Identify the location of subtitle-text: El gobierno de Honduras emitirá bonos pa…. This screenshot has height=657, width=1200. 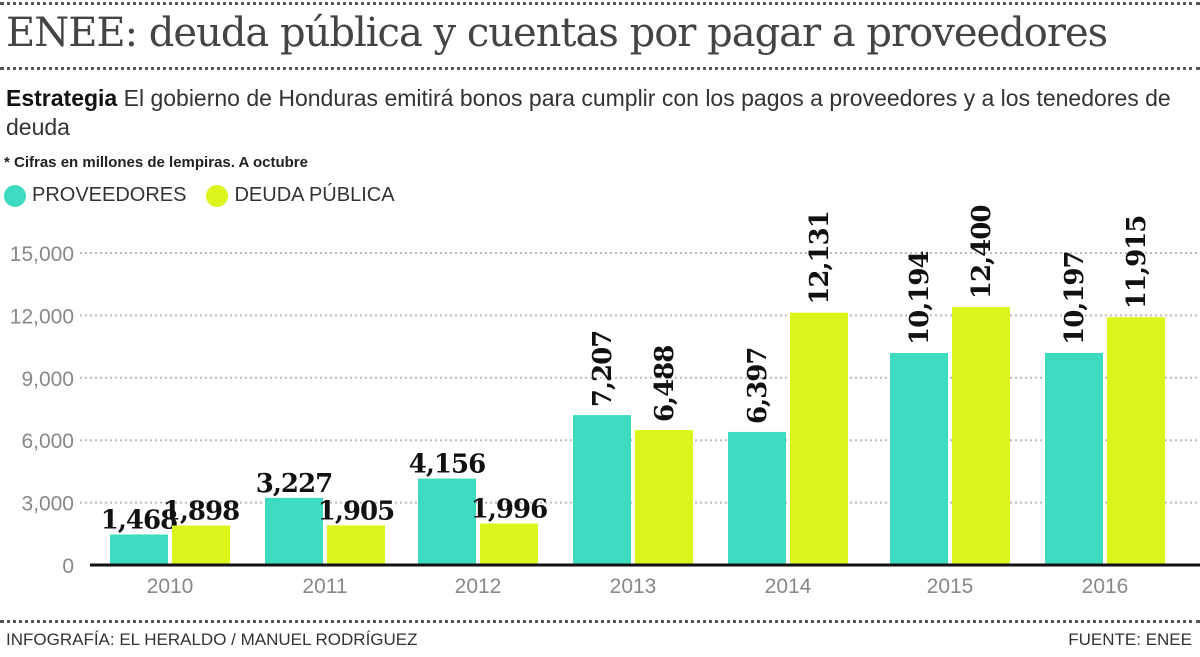
(588, 112).